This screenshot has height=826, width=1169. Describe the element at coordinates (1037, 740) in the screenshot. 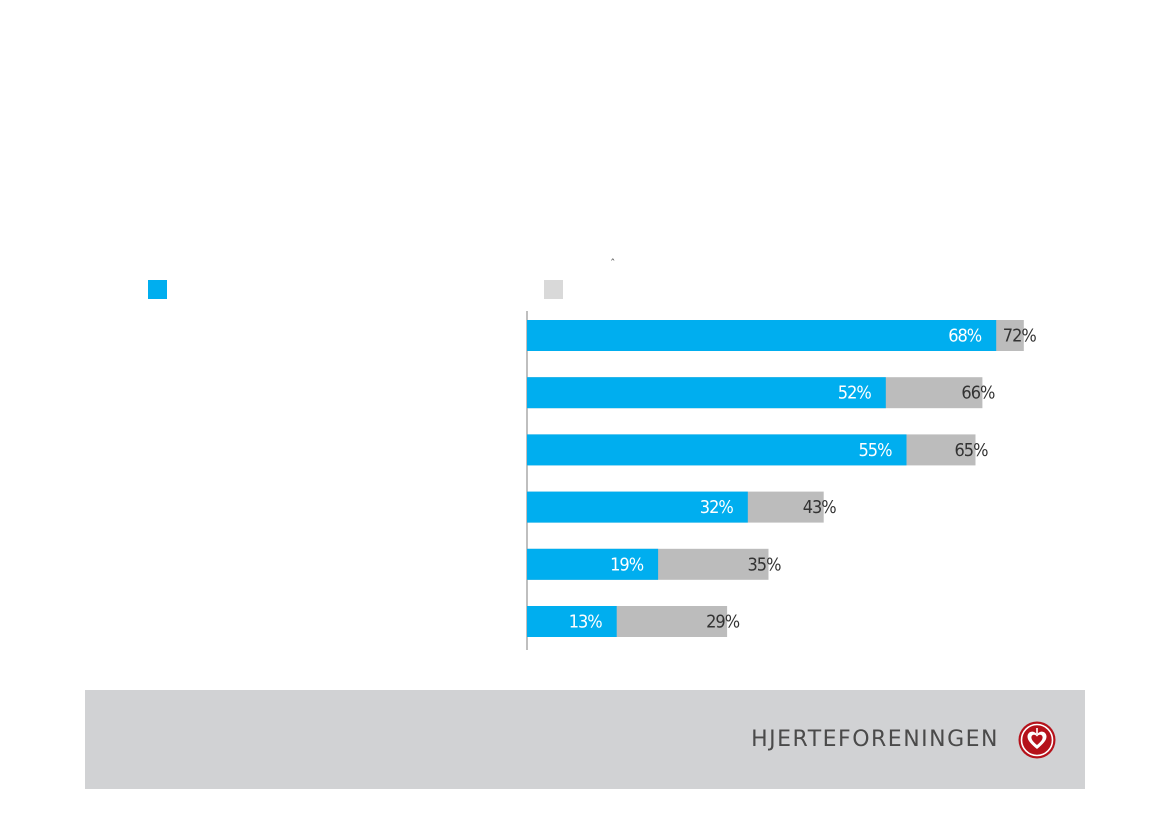

I see `heart-seal-icon` at that location.